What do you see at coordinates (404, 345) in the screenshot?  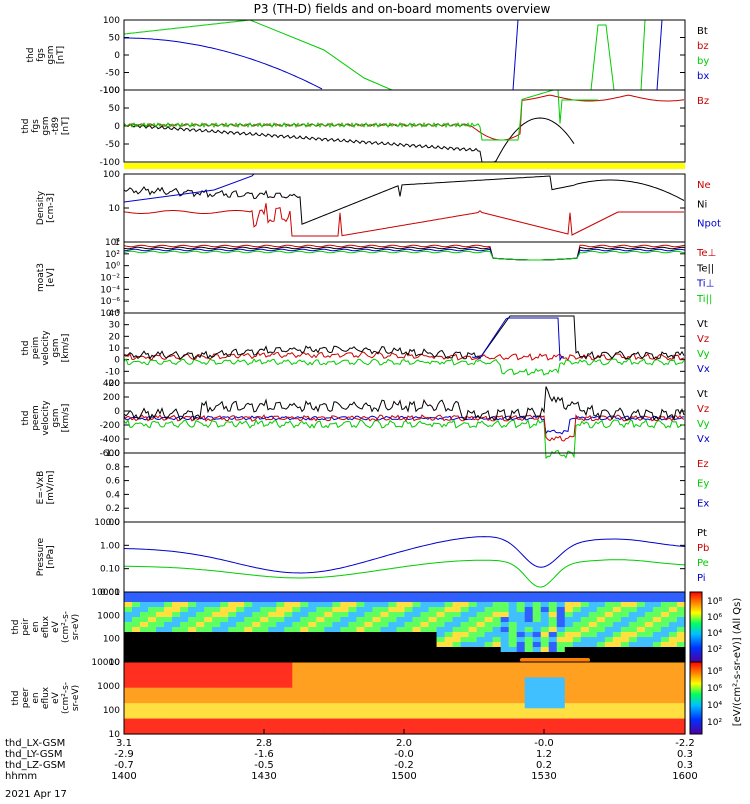 I see `panel-5-lines` at bounding box center [404, 345].